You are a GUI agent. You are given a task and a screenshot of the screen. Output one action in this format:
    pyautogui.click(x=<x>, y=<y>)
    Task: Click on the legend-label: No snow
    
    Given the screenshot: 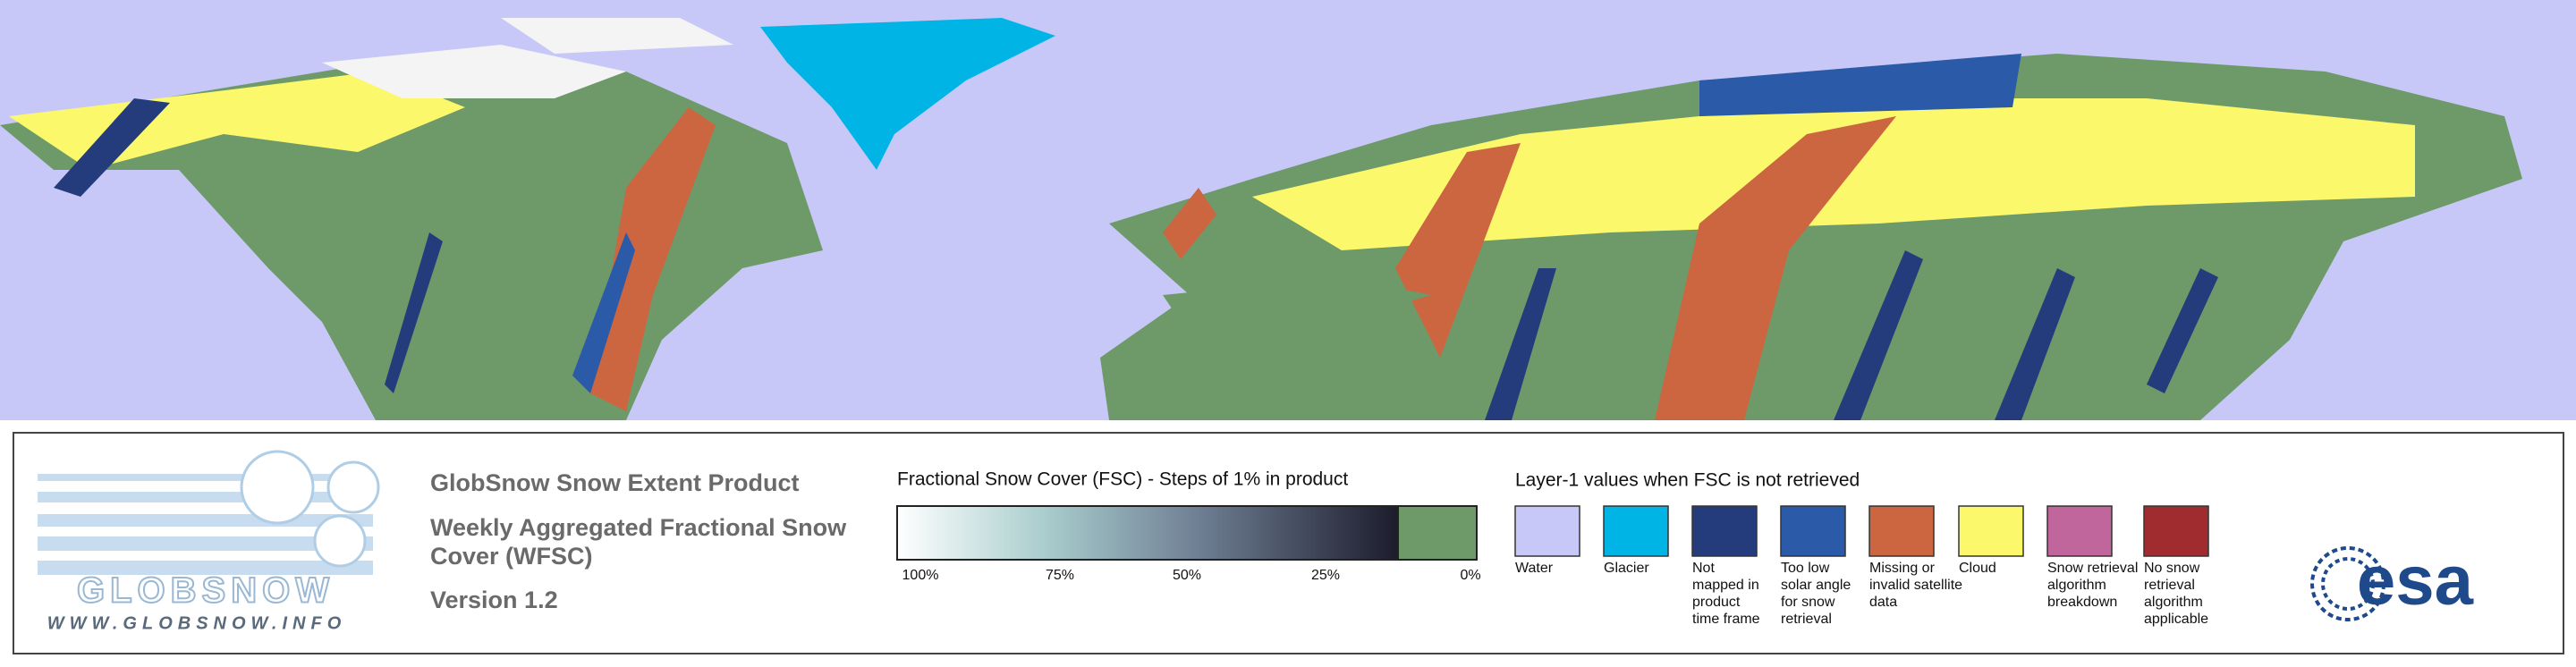 What is the action you would take?
    pyautogui.click(x=2172, y=568)
    